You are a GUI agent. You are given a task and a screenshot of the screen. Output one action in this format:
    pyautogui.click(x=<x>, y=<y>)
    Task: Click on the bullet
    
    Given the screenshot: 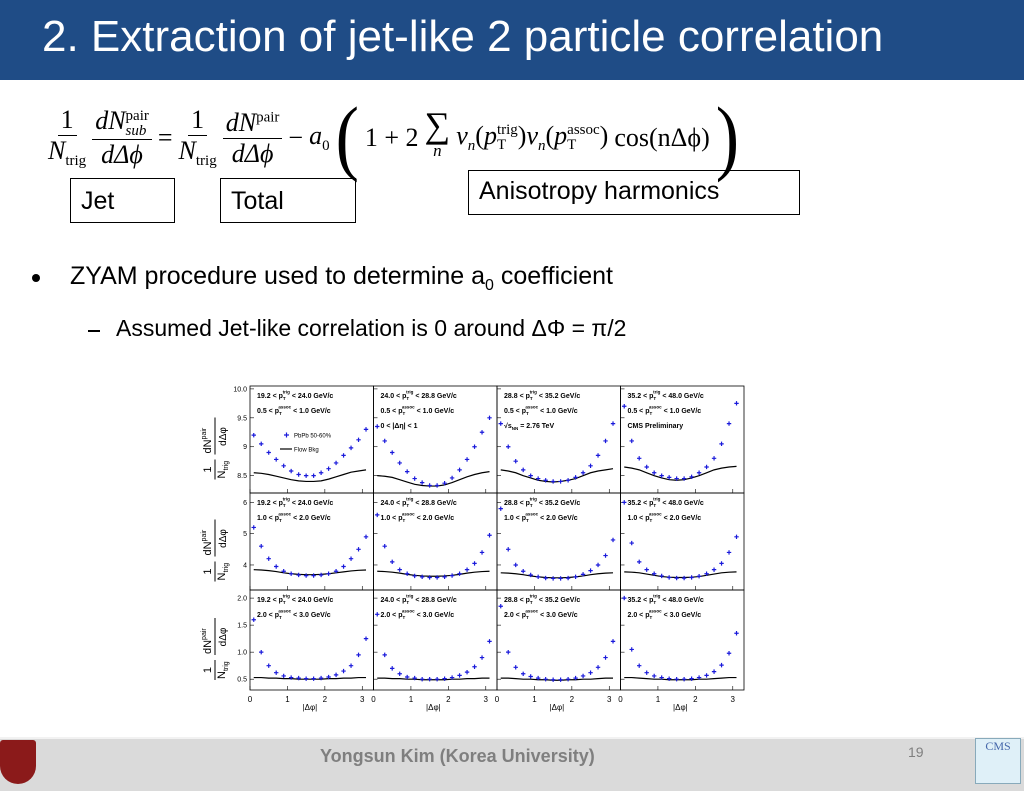 What is the action you would take?
    pyautogui.click(x=36, y=278)
    